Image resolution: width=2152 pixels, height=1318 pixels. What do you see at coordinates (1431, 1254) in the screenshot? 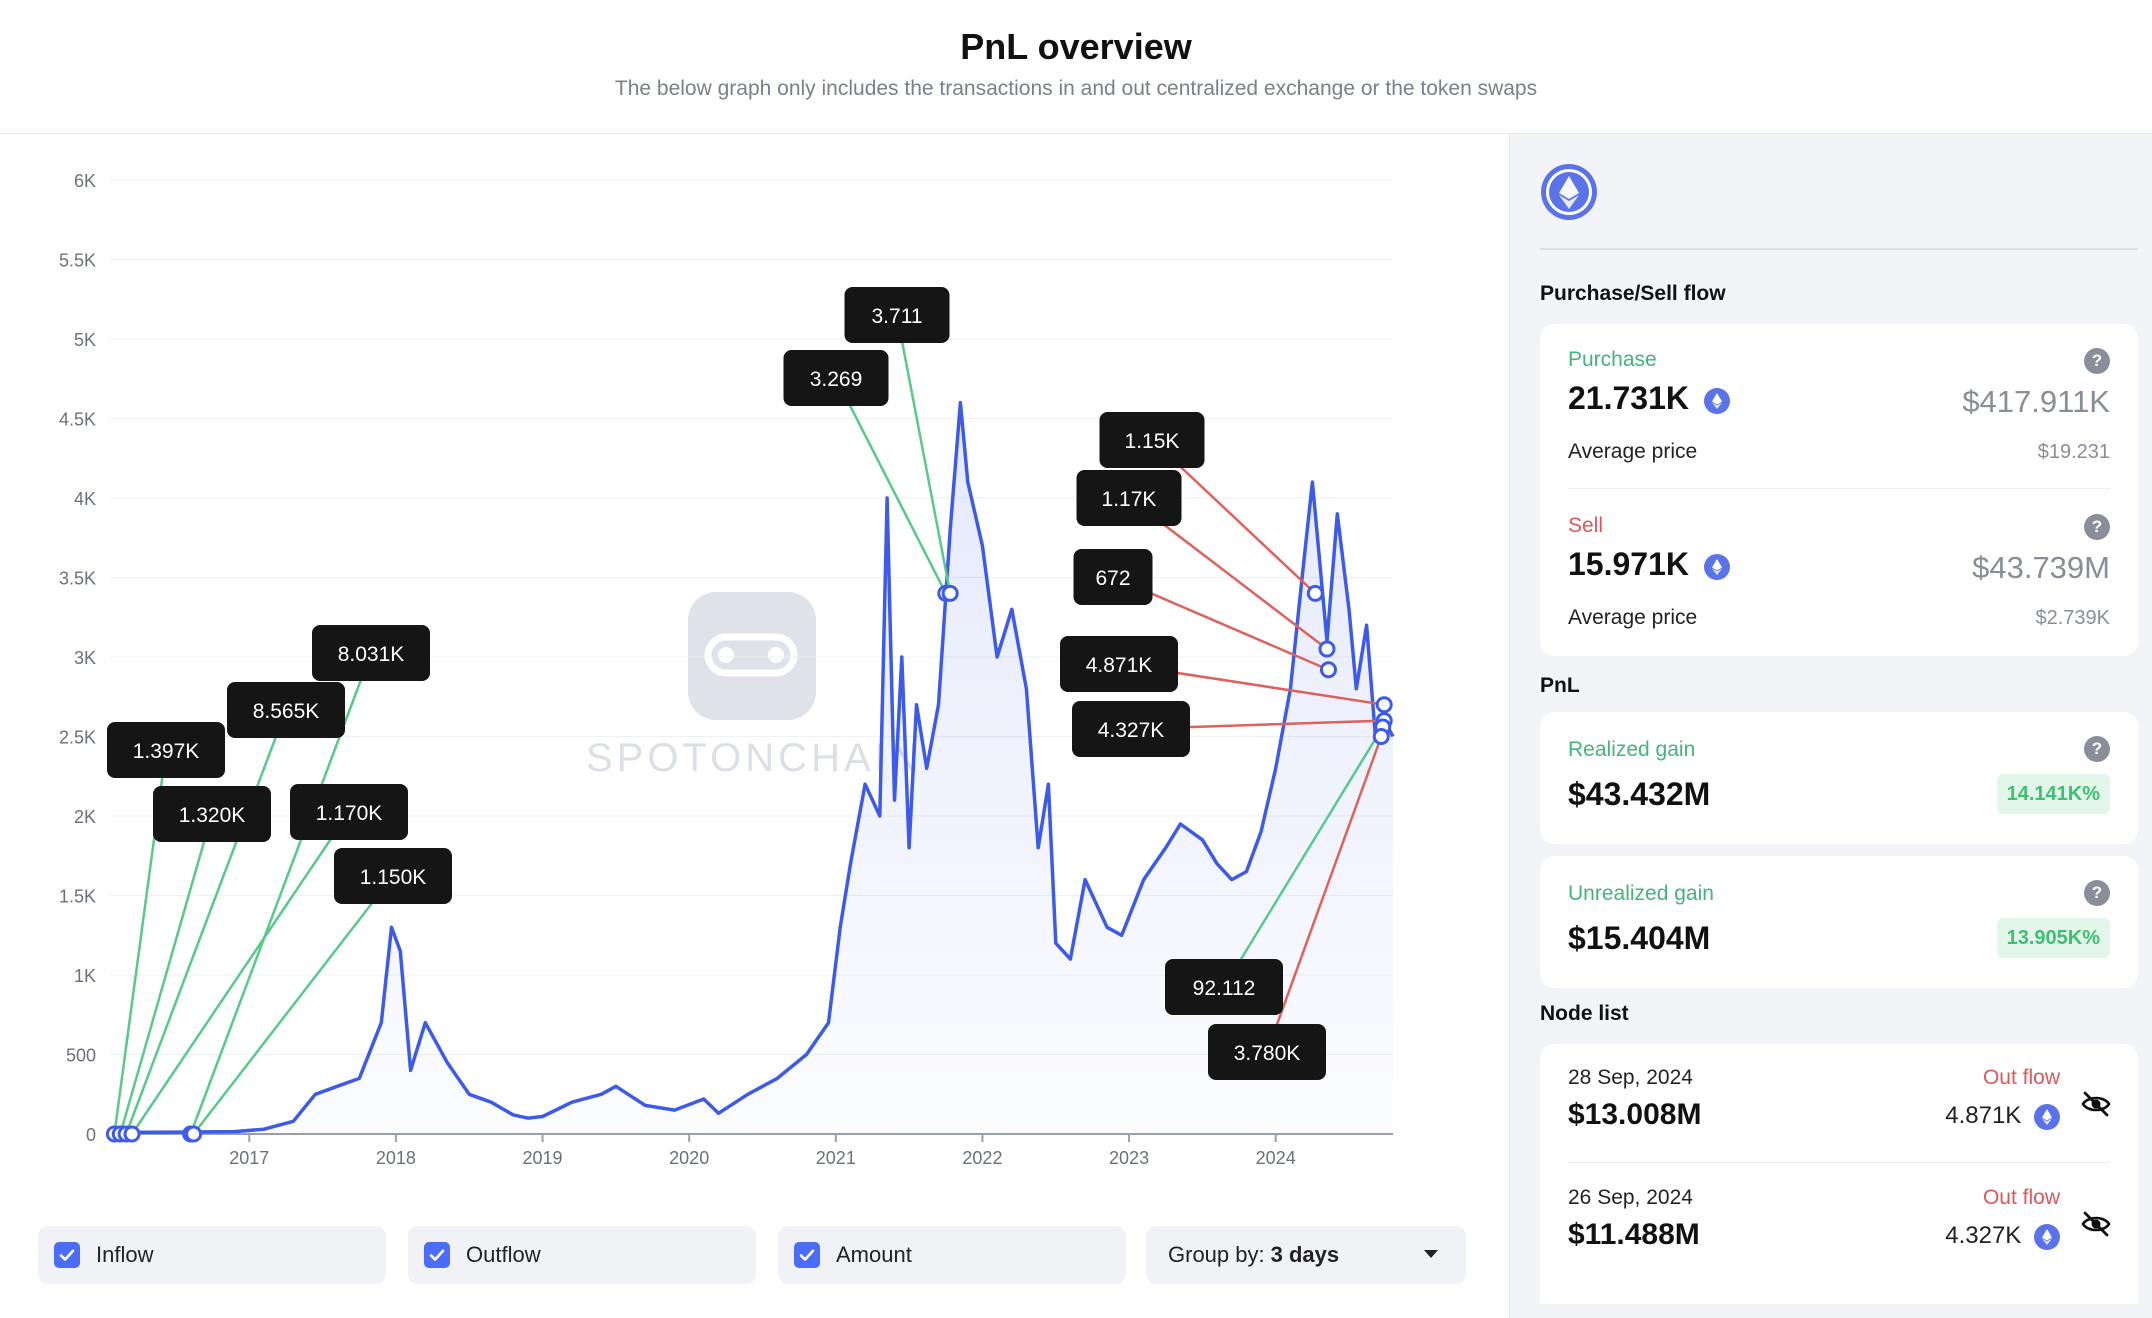
I see `caret-down-icon` at bounding box center [1431, 1254].